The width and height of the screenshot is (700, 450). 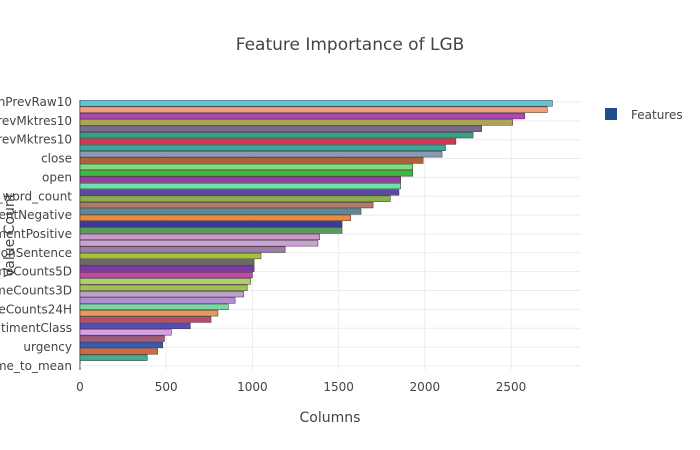 I want to click on y-tick-label: sentimentPositive, so click(x=36, y=234).